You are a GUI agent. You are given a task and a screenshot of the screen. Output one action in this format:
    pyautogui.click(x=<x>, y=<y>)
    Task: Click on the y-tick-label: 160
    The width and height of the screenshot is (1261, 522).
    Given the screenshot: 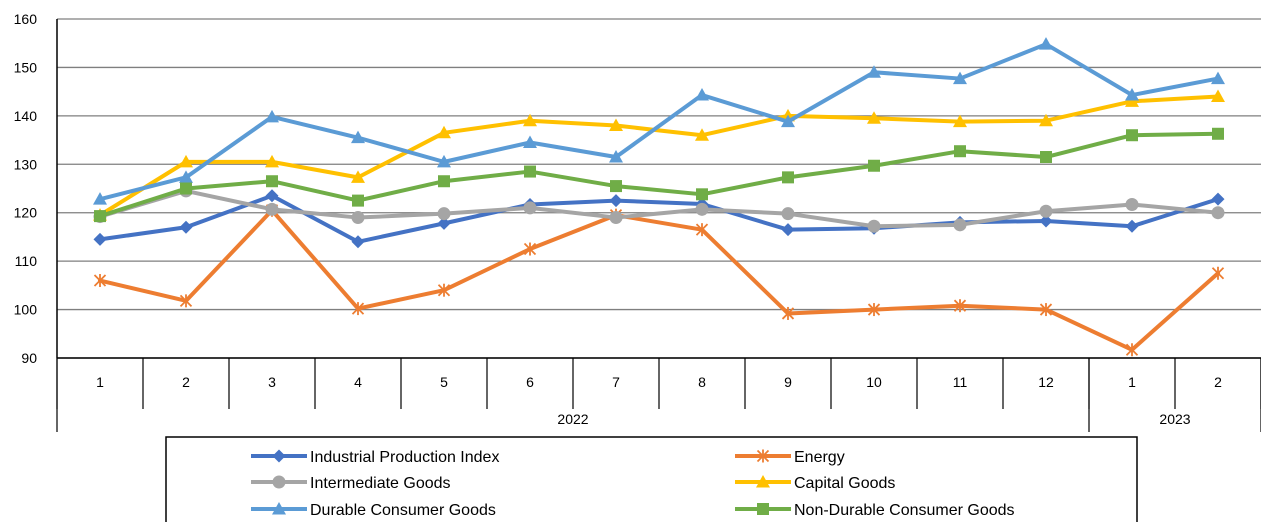 What is the action you would take?
    pyautogui.click(x=26, y=19)
    